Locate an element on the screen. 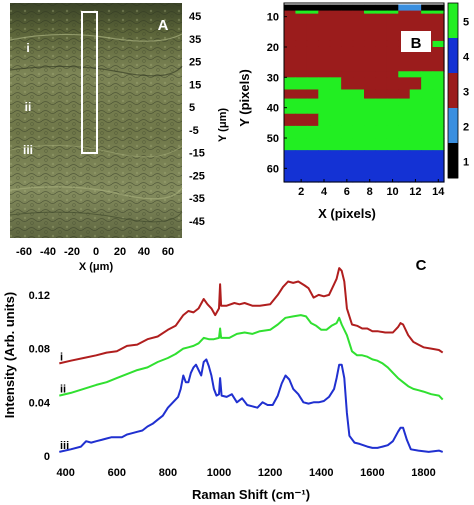 The image size is (474, 505). panel-a-x-tick-label: 60 is located at coordinates (168, 252).